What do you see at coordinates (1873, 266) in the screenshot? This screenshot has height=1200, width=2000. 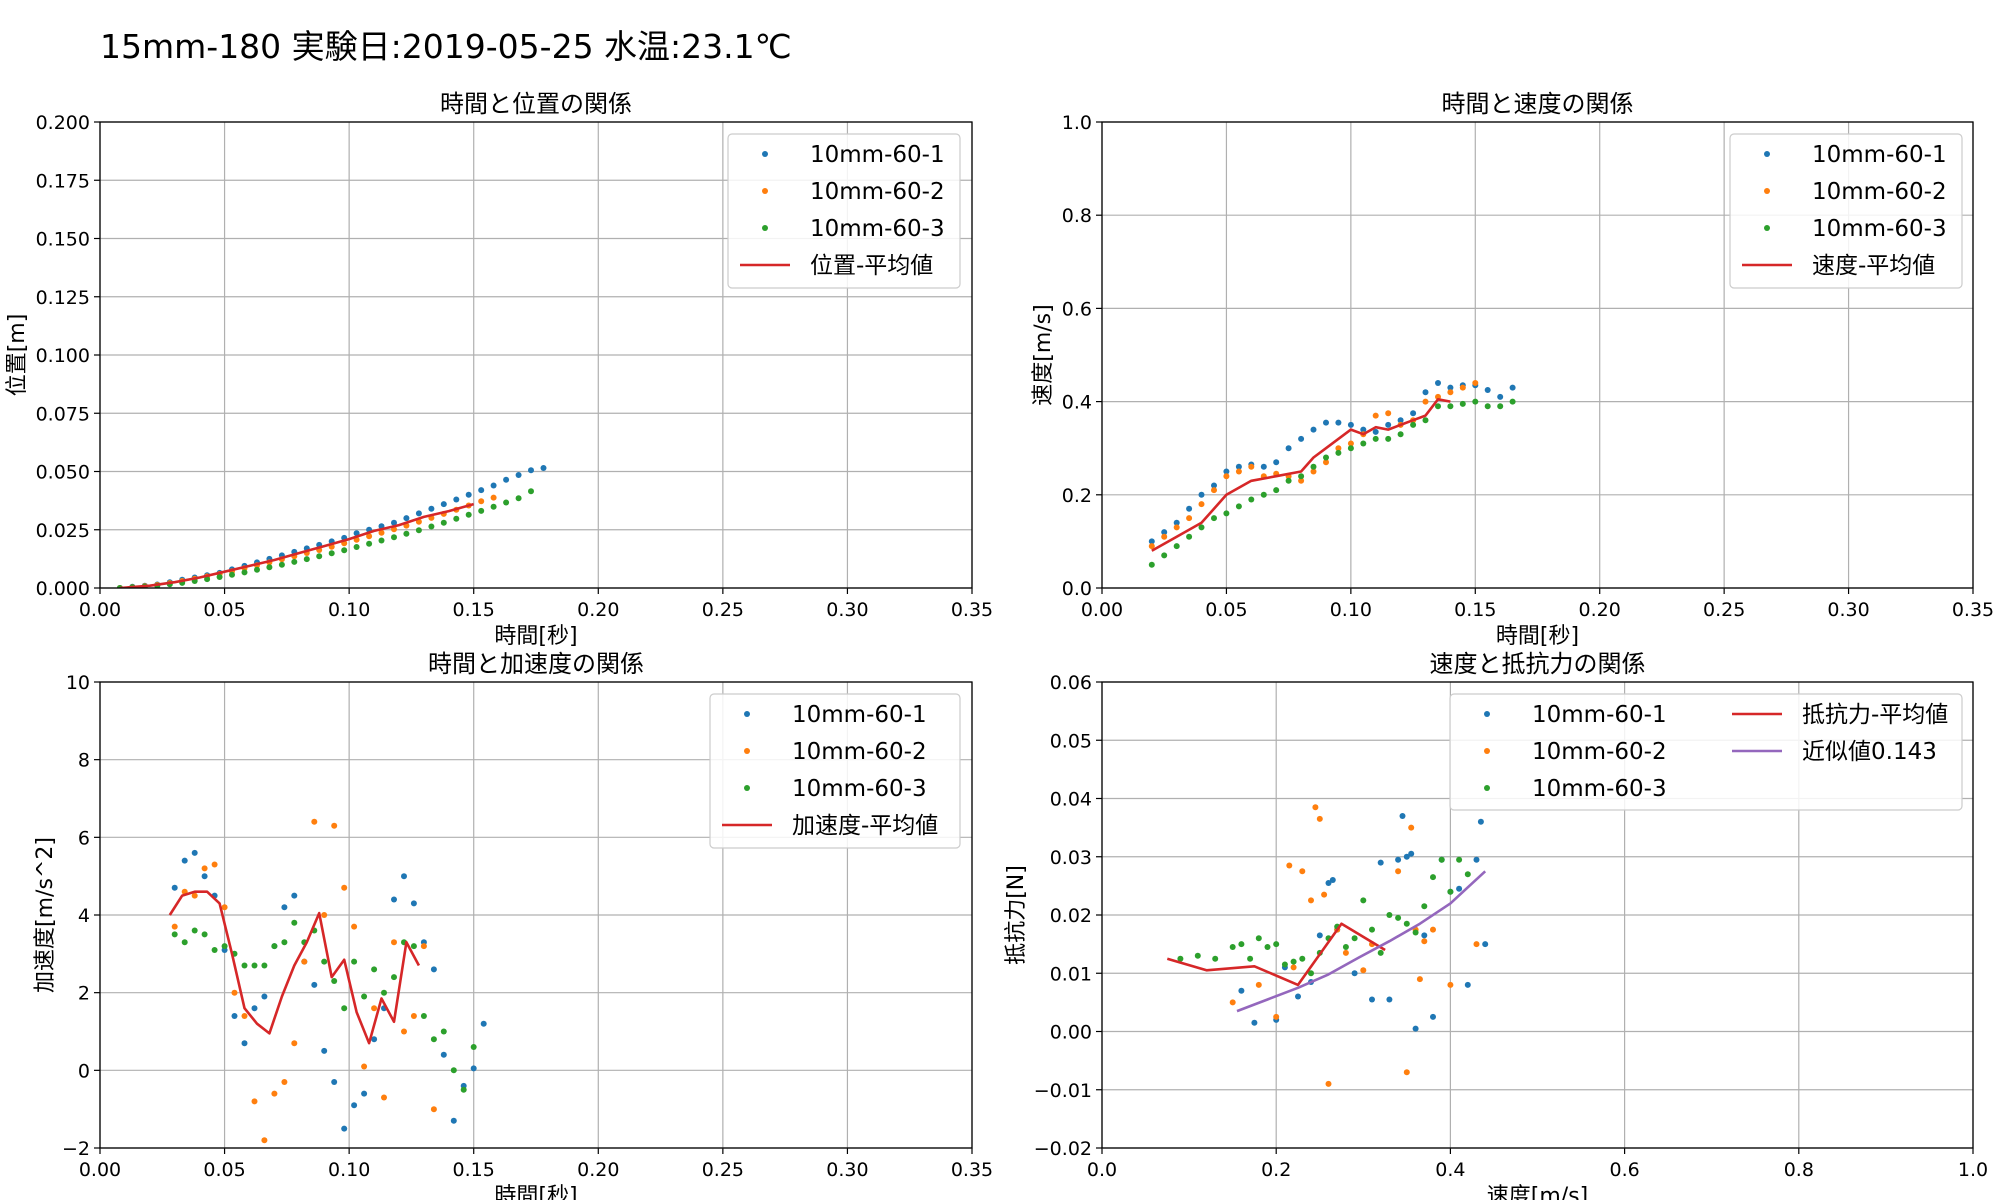 I see `legend-entry-label: 速度-平均値` at bounding box center [1873, 266].